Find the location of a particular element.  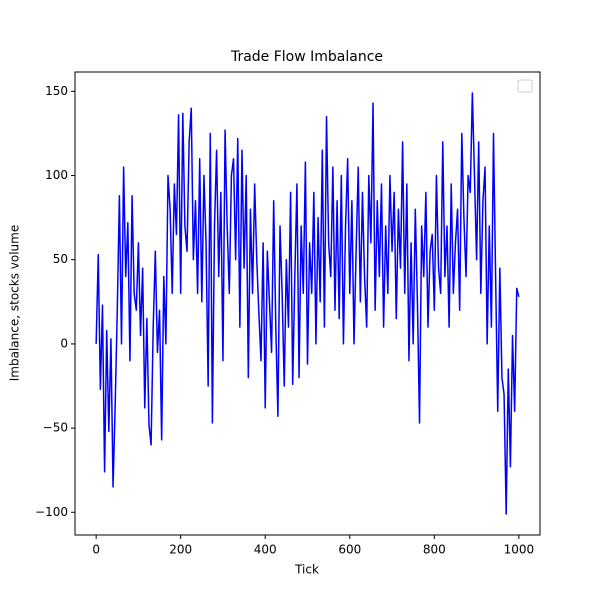

y-tick-label: −50 is located at coordinates (55, 428).